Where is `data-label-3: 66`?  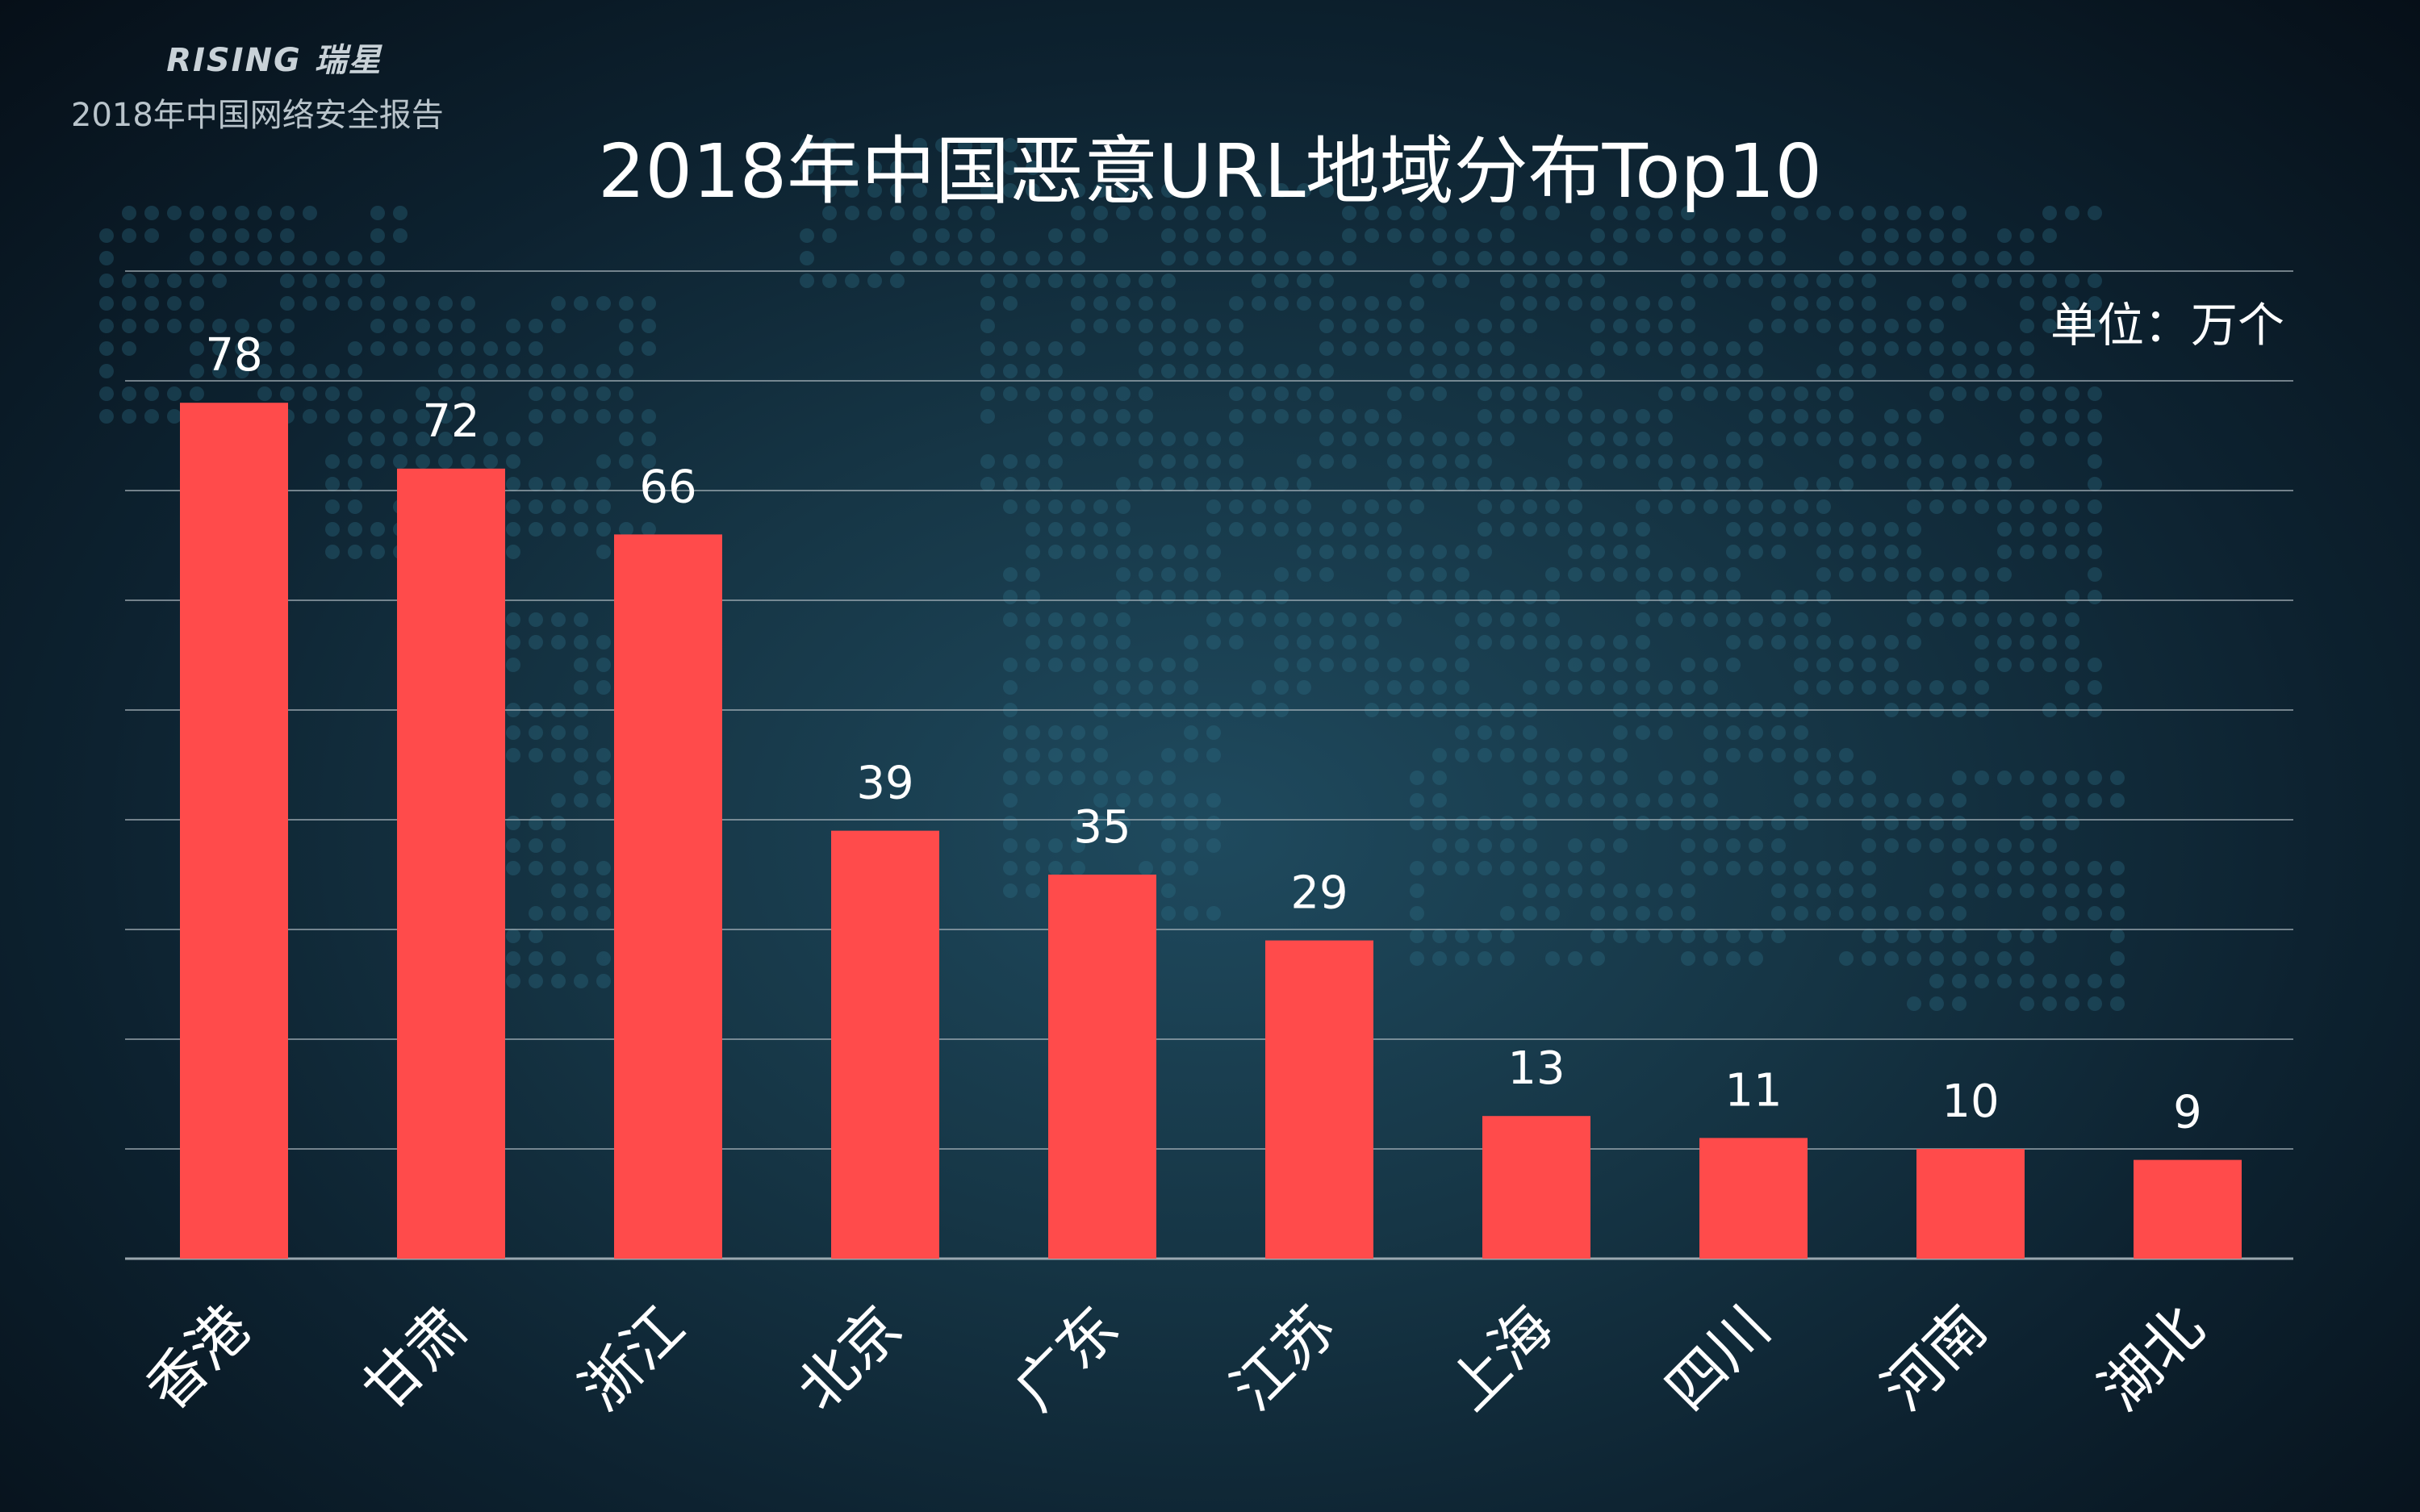
data-label-3: 66 is located at coordinates (667, 487).